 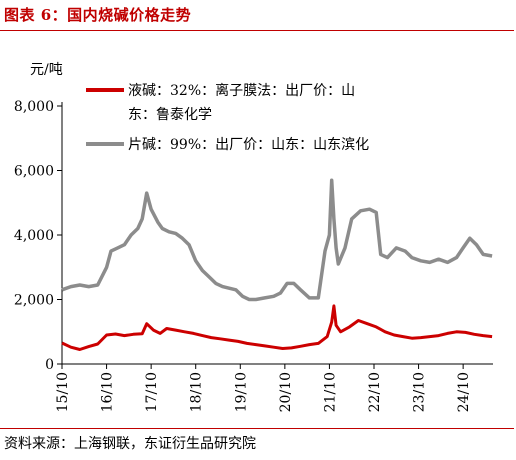 What do you see at coordinates (34, 236) in the screenshot?
I see `y-tick-label: 4,000` at bounding box center [34, 236].